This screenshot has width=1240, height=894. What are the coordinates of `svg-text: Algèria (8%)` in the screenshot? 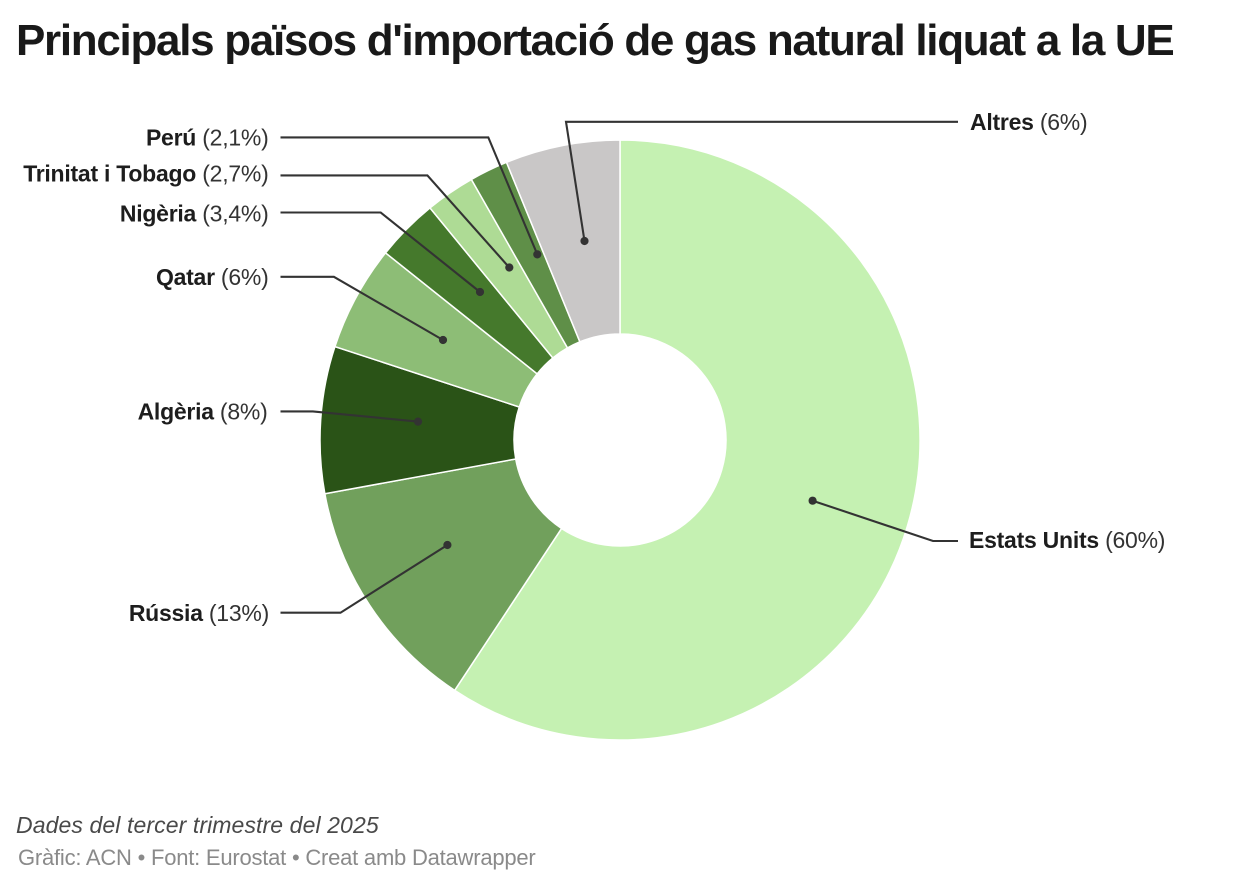 It's located at (203, 412).